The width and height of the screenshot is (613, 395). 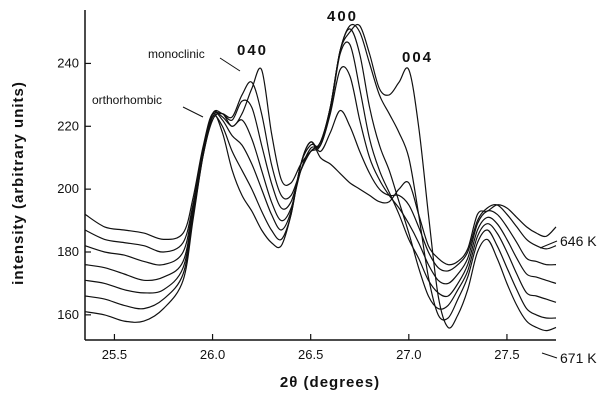 What do you see at coordinates (68, 188) in the screenshot?
I see `y-tick-label: 200` at bounding box center [68, 188].